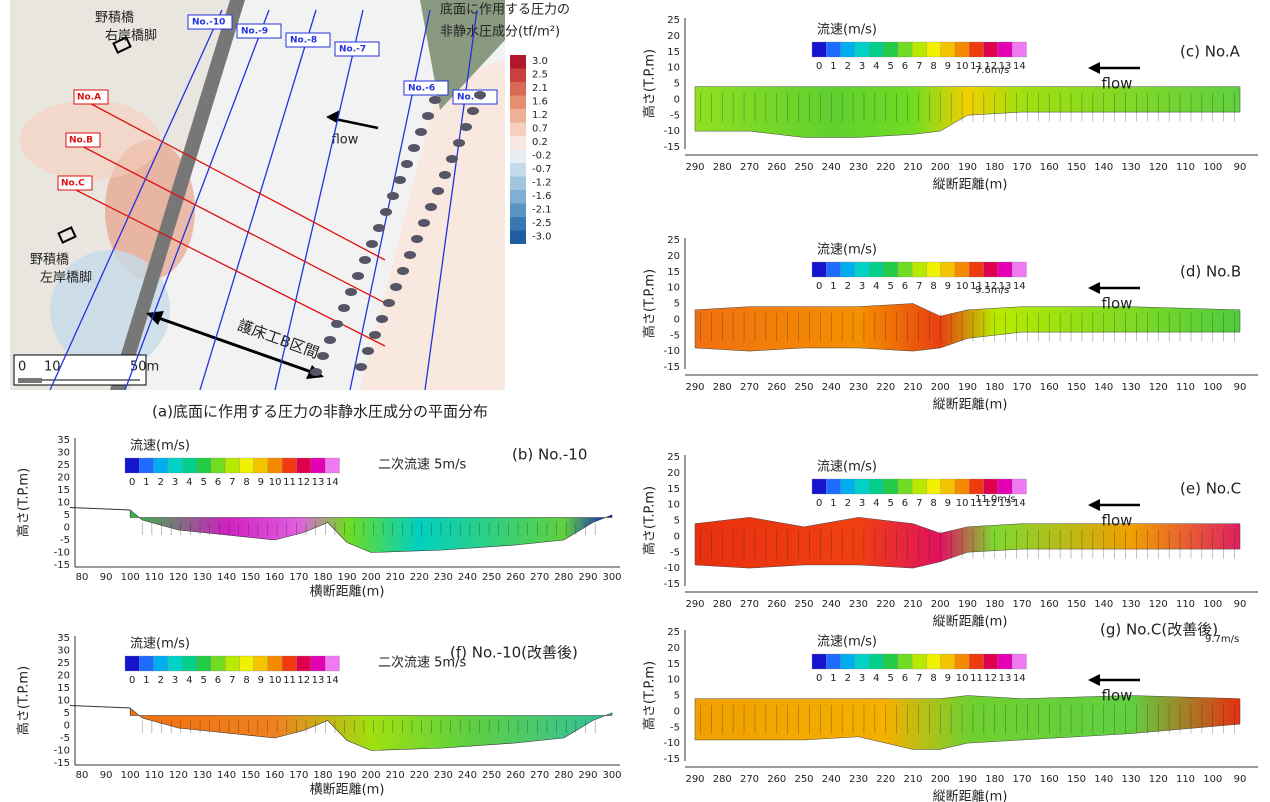  What do you see at coordinates (1240, 779) in the screenshot?
I see `x-tick-label: 90` at bounding box center [1240, 779].